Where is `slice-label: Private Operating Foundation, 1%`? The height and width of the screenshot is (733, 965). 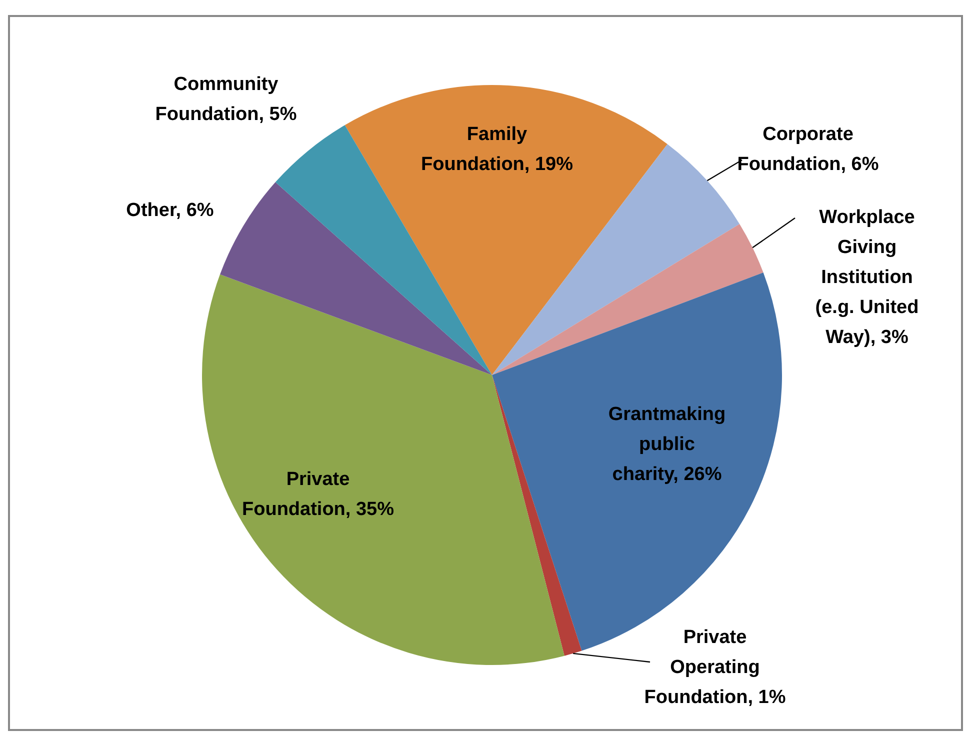
slice-label: Private Operating Foundation, 1% is located at coordinates (715, 667).